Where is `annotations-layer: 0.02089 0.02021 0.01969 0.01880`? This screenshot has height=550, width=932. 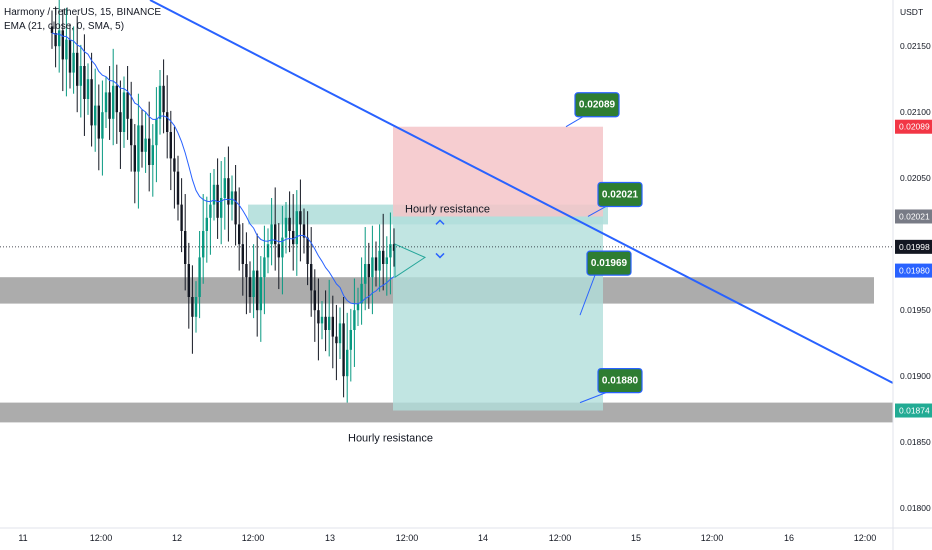
annotations-layer: 0.02089 0.02021 0.01969 0.01880 is located at coordinates (539, 248).